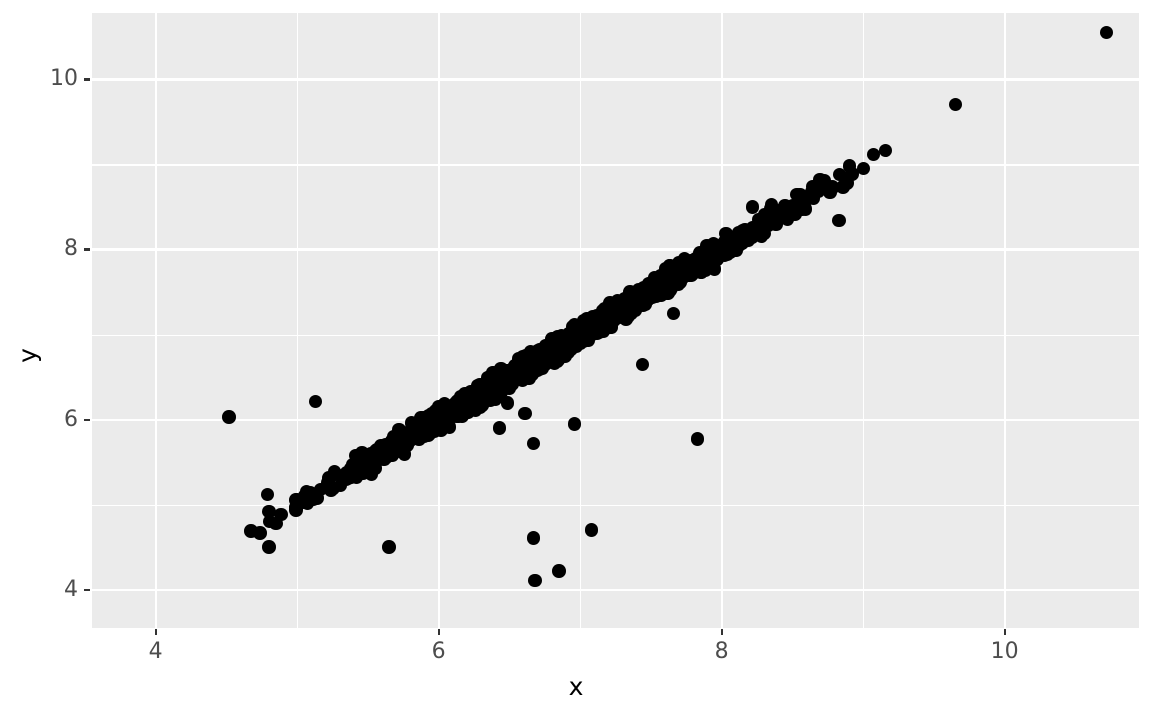 This screenshot has width=1152, height=711. What do you see at coordinates (576, 686) in the screenshot?
I see `x-axis-title: x` at bounding box center [576, 686].